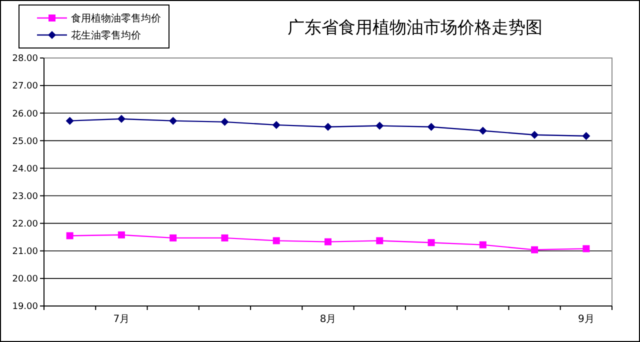  What do you see at coordinates (25, 307) in the screenshot?
I see `y-tick-label: 19.00` at bounding box center [25, 307].